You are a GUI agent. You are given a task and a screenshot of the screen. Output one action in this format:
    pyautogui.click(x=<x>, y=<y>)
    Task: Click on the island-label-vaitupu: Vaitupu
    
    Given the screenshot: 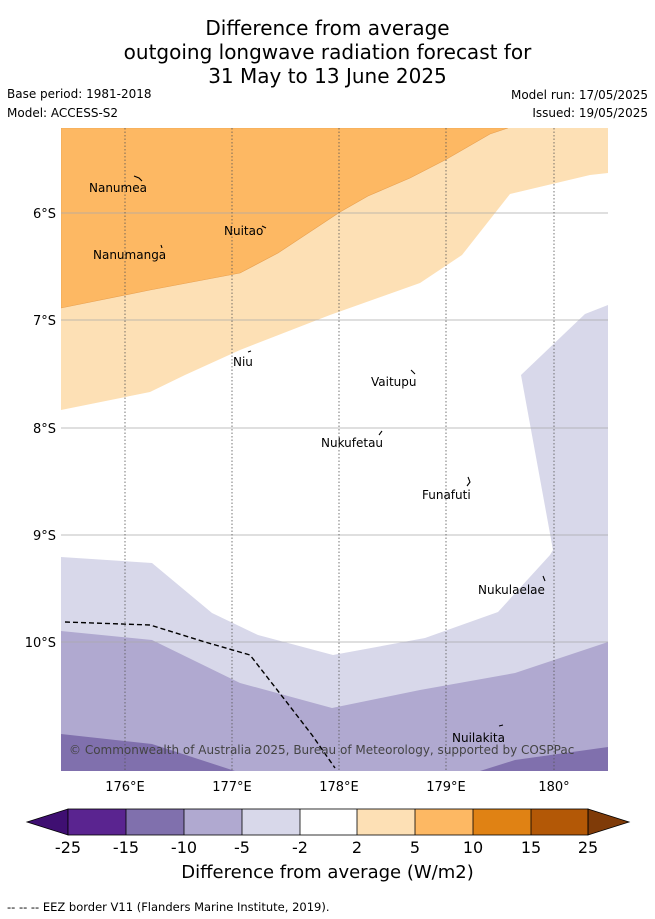 What is the action you would take?
    pyautogui.click(x=394, y=382)
    